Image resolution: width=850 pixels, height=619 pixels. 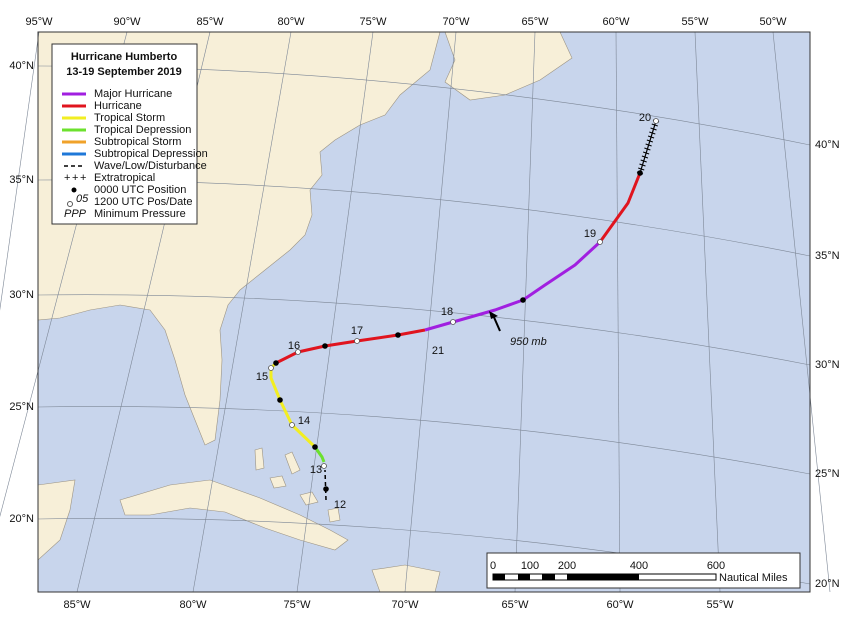 I want to click on date-label: 13, so click(x=316, y=470).